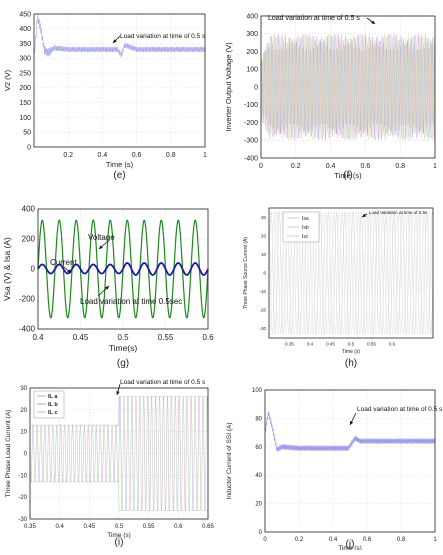 This screenshot has height=555, width=443. Describe the element at coordinates (305, 228) in the screenshot. I see `legend-label: Isb` at that location.